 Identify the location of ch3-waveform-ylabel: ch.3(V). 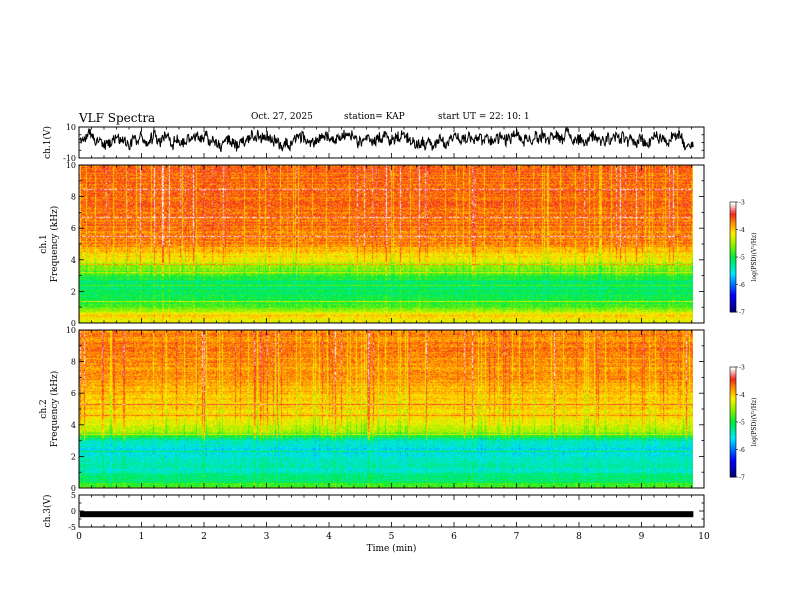
(47, 511).